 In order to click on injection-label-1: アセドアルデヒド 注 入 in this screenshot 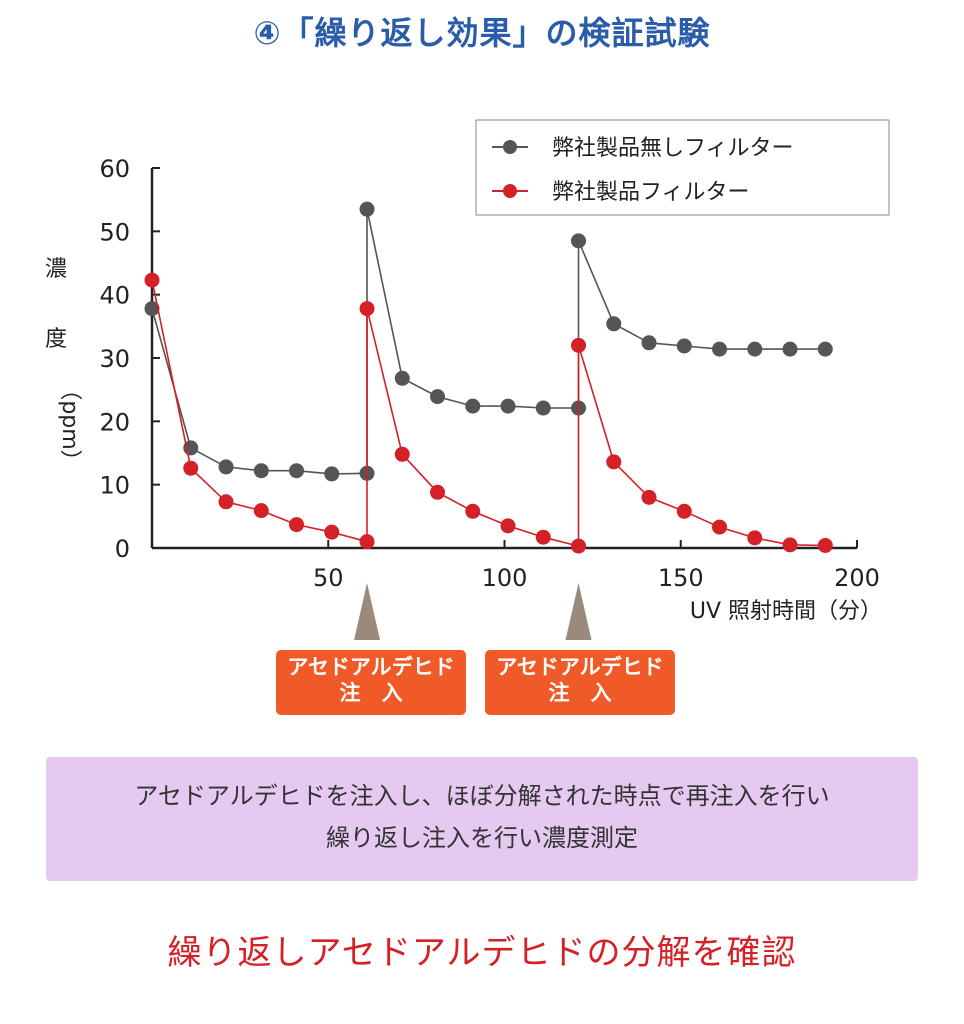, I will do `click(371, 682)`.